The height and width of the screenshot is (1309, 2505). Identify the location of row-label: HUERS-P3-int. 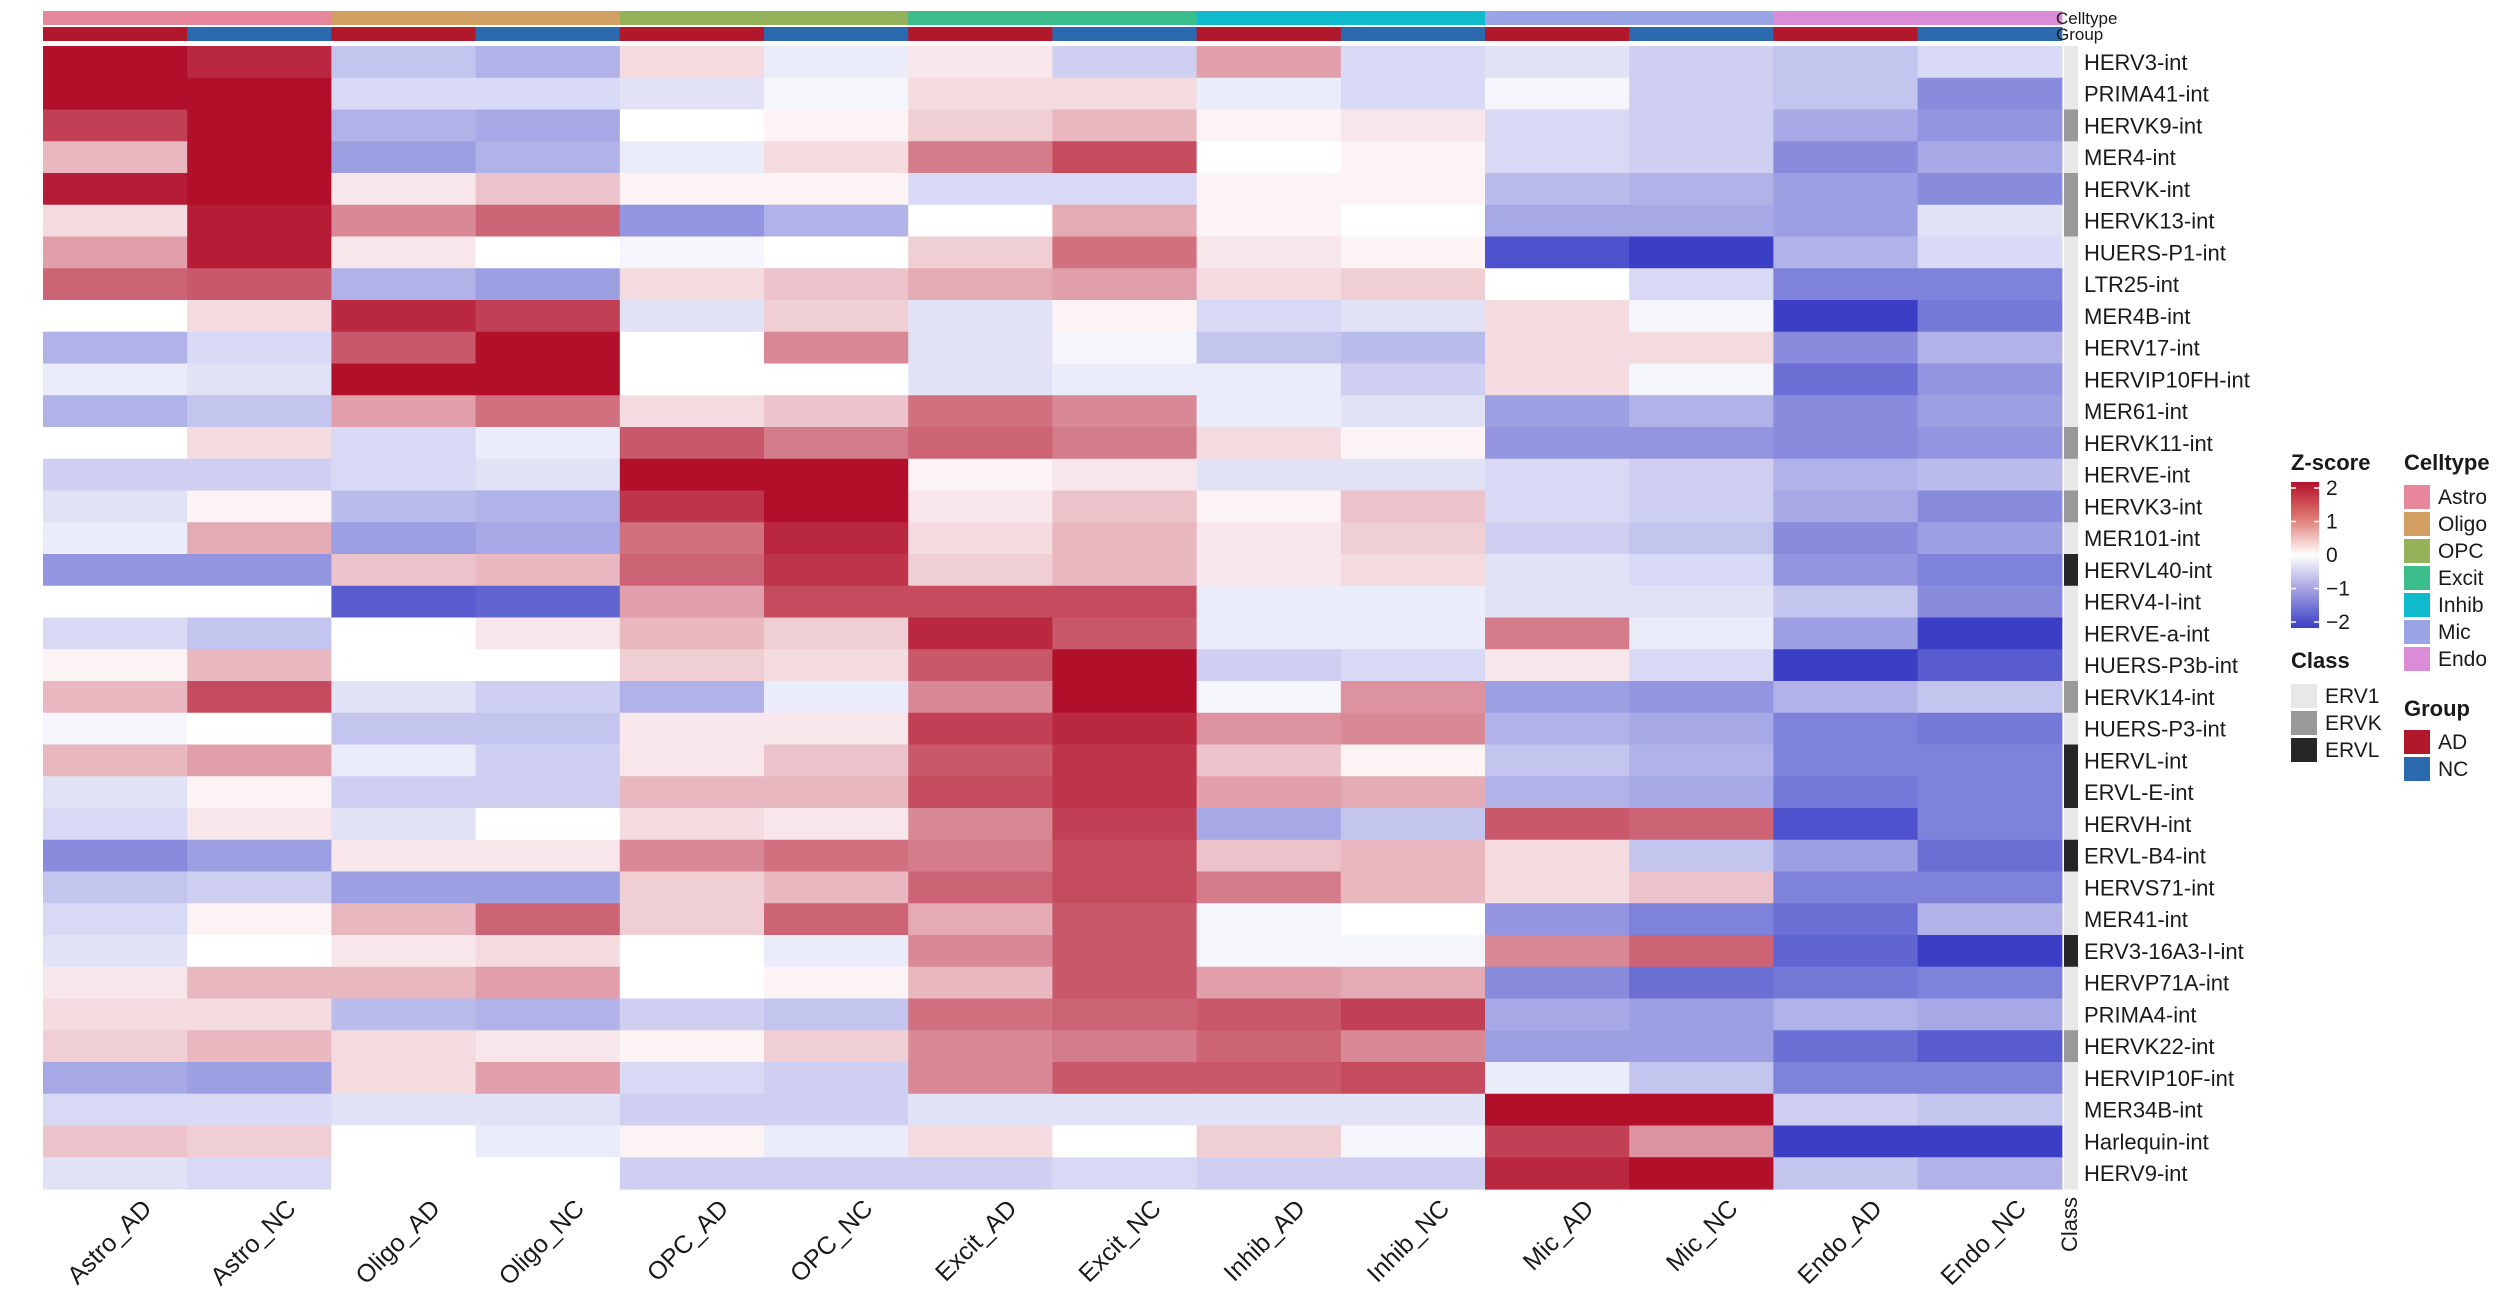
(2155, 729).